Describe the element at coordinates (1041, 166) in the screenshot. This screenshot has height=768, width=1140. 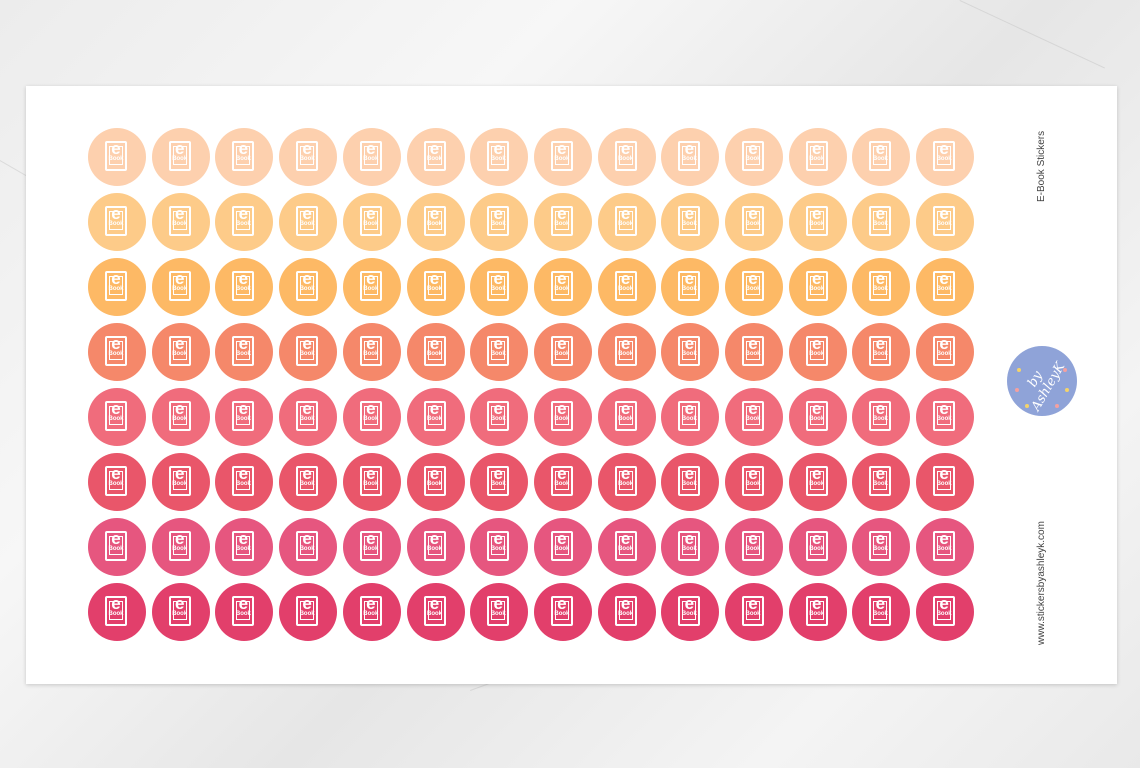
I see `sheet-title: E-Book Stickers` at that location.